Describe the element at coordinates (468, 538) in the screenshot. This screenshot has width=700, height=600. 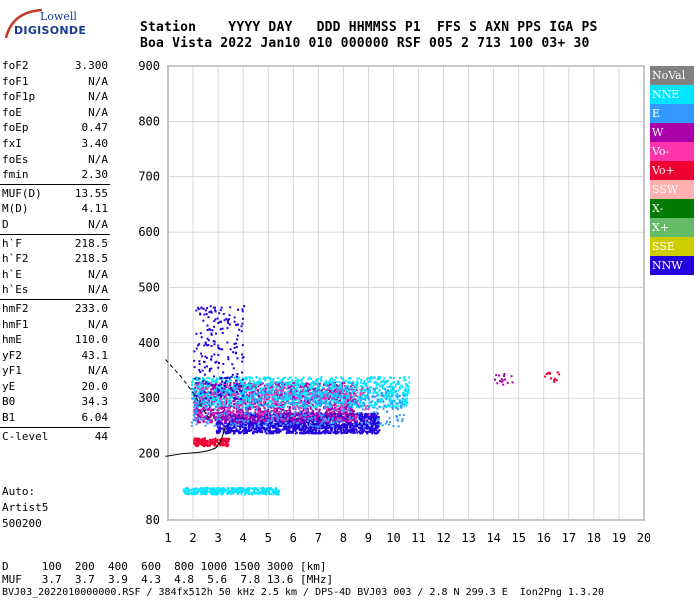
I see `x-tick-label: 13` at that location.